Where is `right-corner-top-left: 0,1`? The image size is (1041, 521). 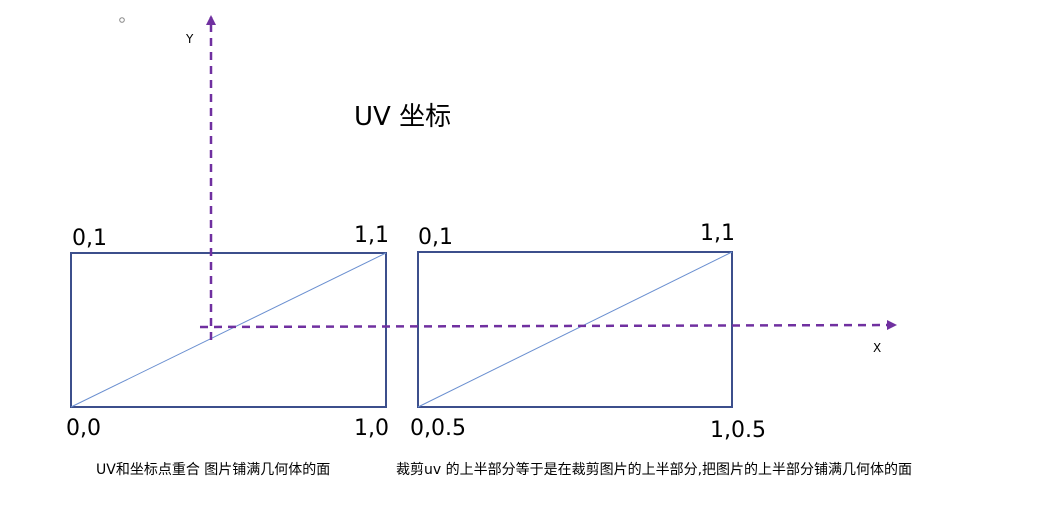
right-corner-top-left: 0,1 is located at coordinates (435, 237).